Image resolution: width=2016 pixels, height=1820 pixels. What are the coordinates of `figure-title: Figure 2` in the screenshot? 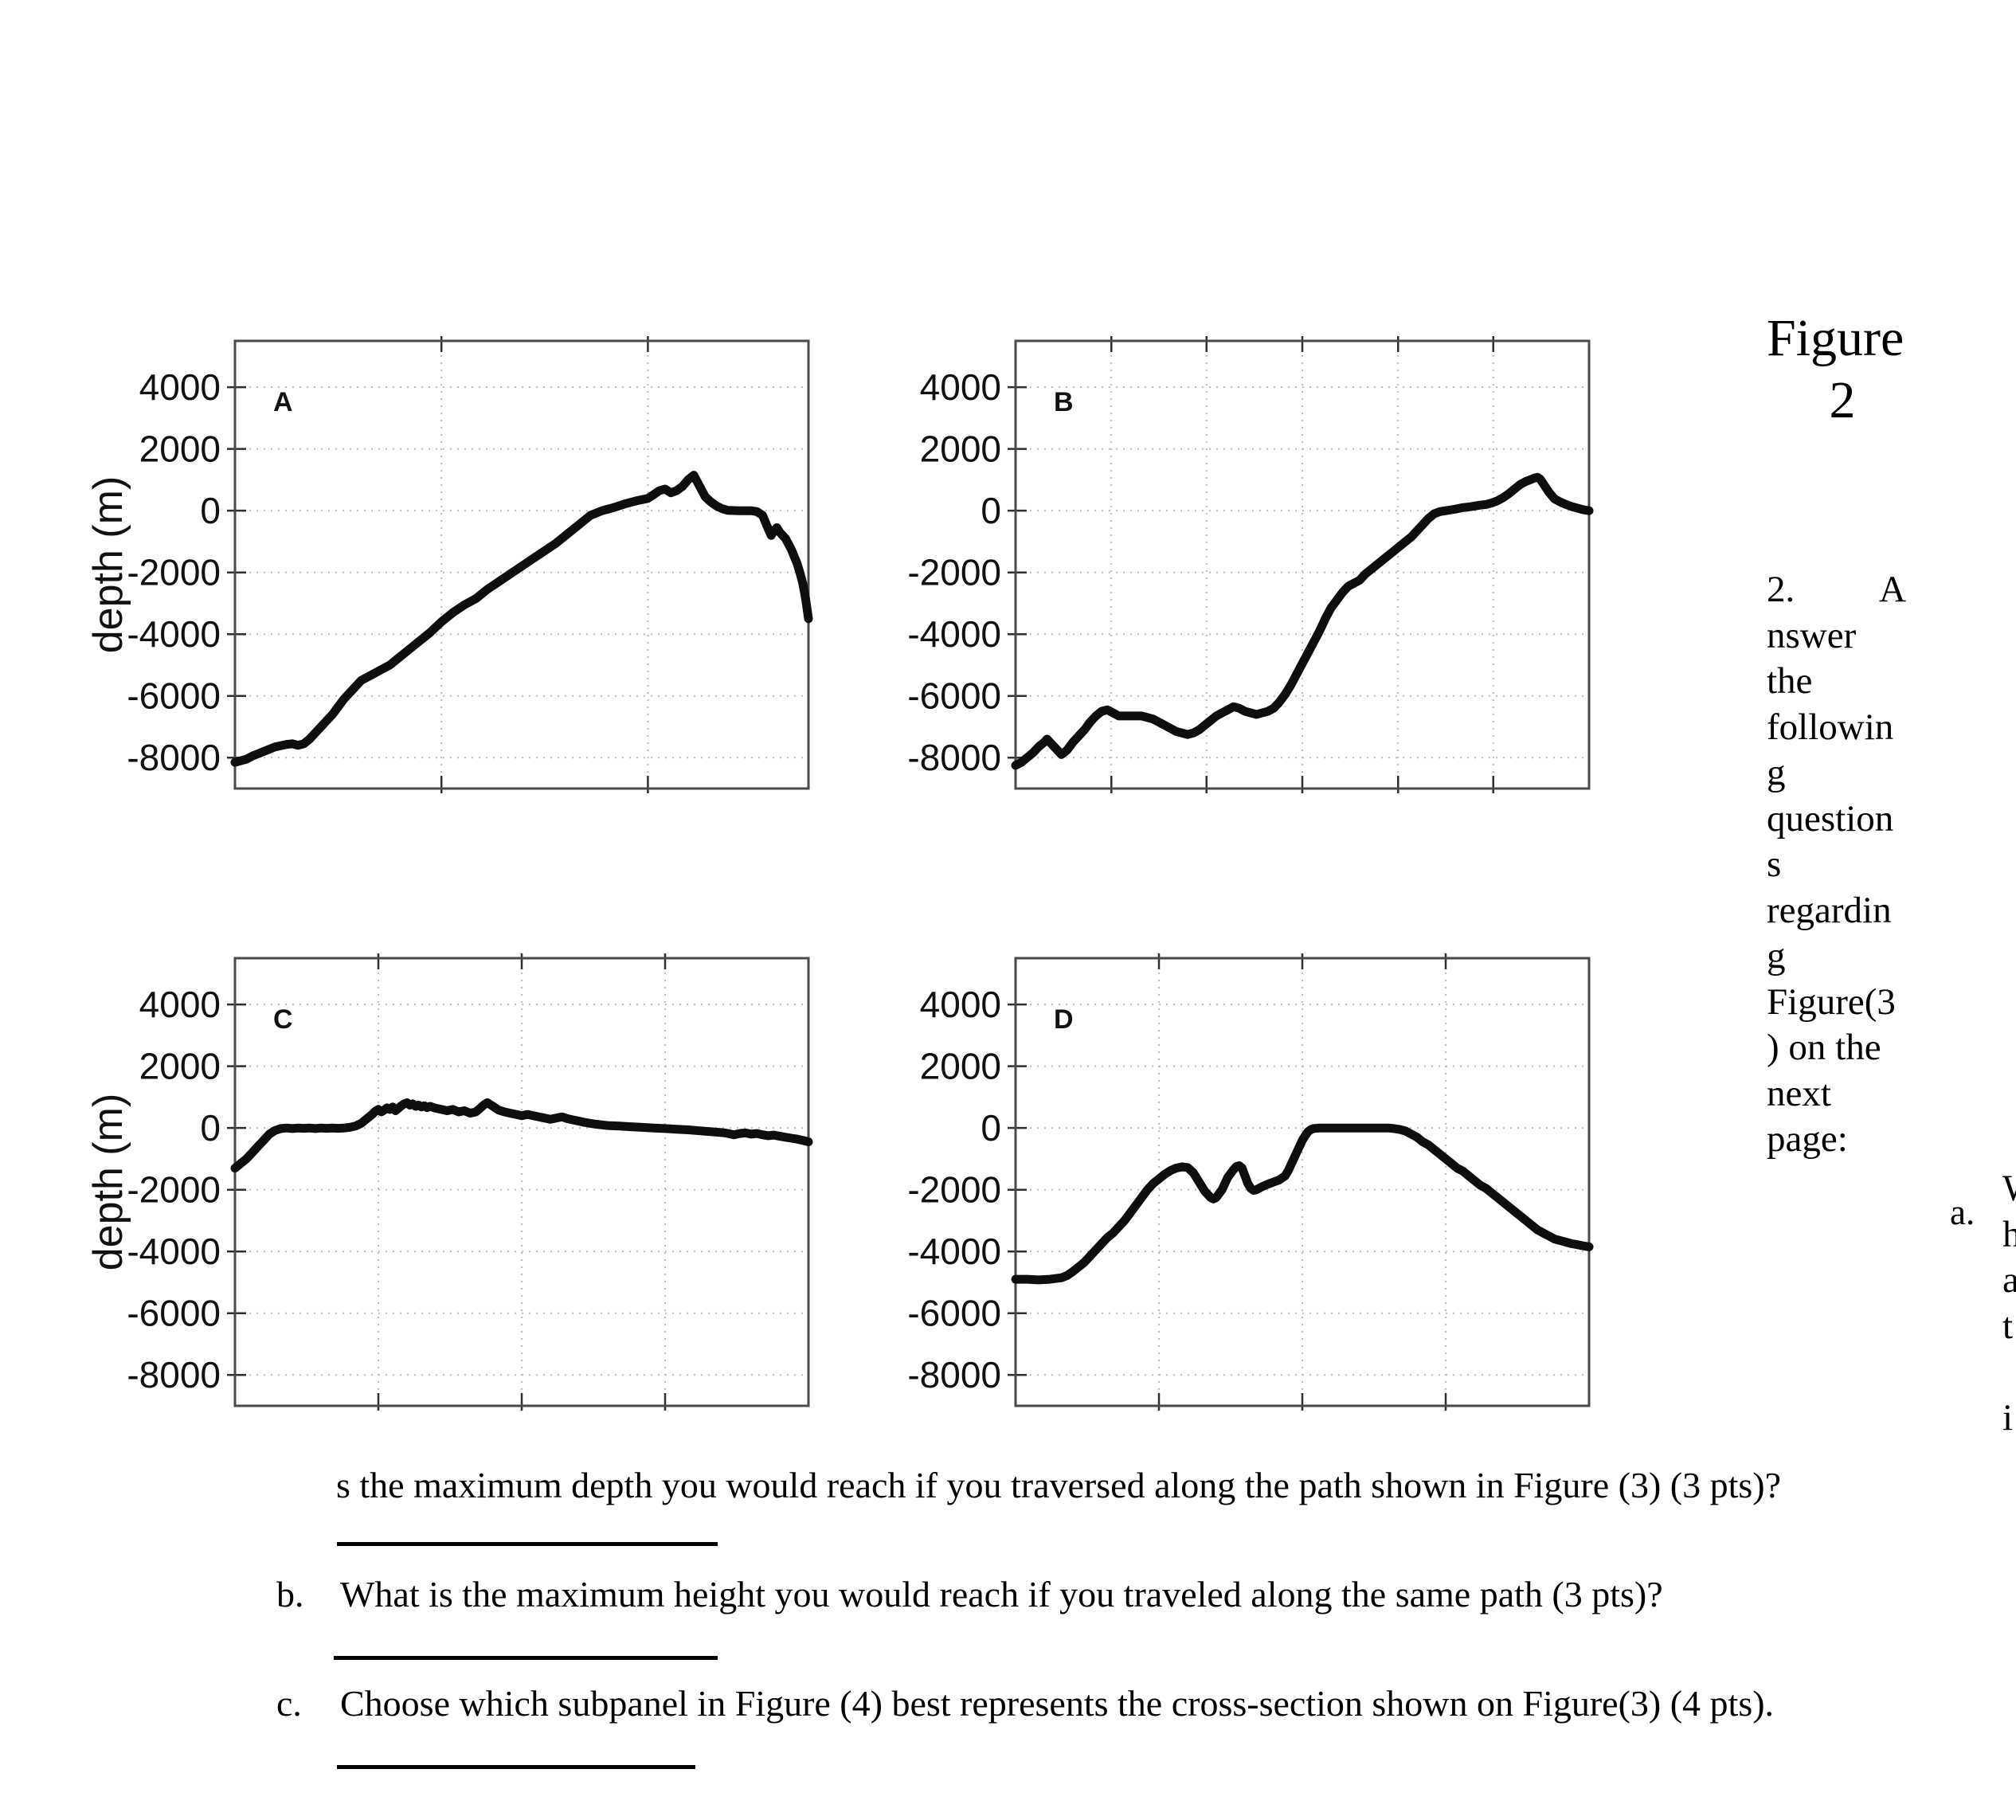 It's located at (1843, 369).